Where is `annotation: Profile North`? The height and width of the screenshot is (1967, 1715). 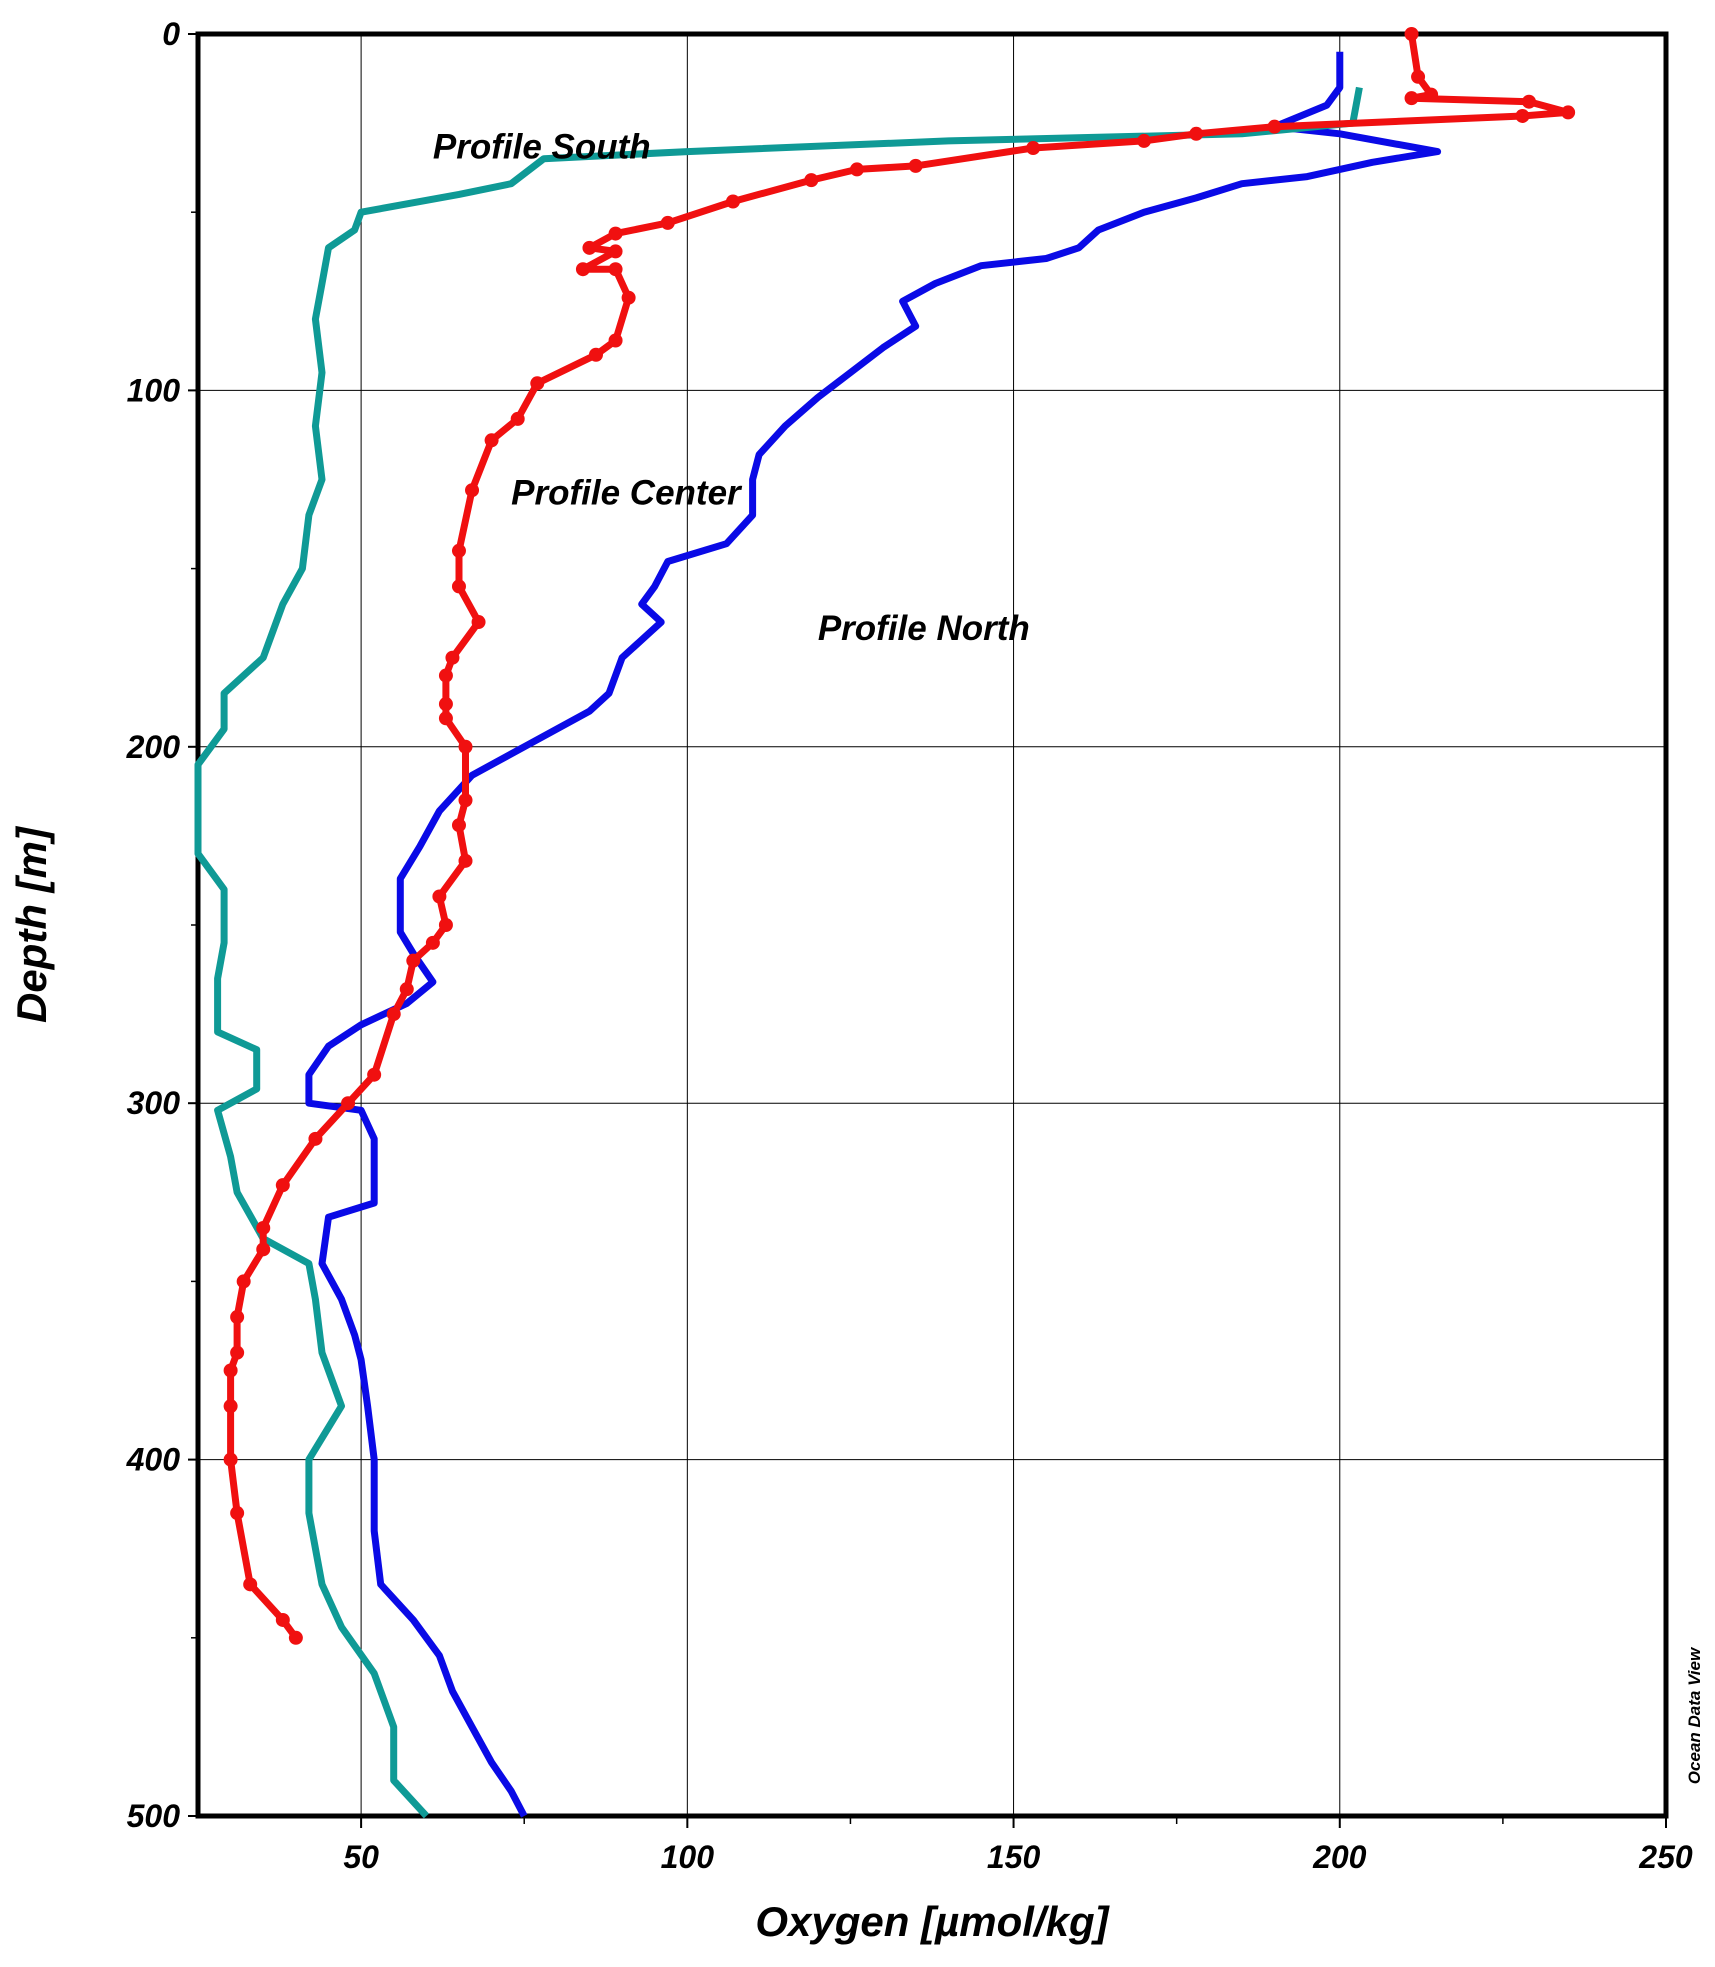 annotation: Profile North is located at coordinates (924, 628).